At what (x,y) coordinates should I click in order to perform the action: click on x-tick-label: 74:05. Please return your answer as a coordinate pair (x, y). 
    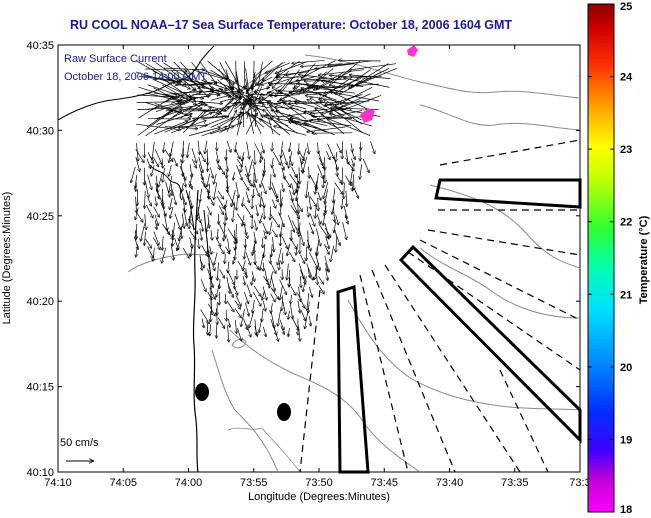
    Looking at the image, I should click on (123, 483).